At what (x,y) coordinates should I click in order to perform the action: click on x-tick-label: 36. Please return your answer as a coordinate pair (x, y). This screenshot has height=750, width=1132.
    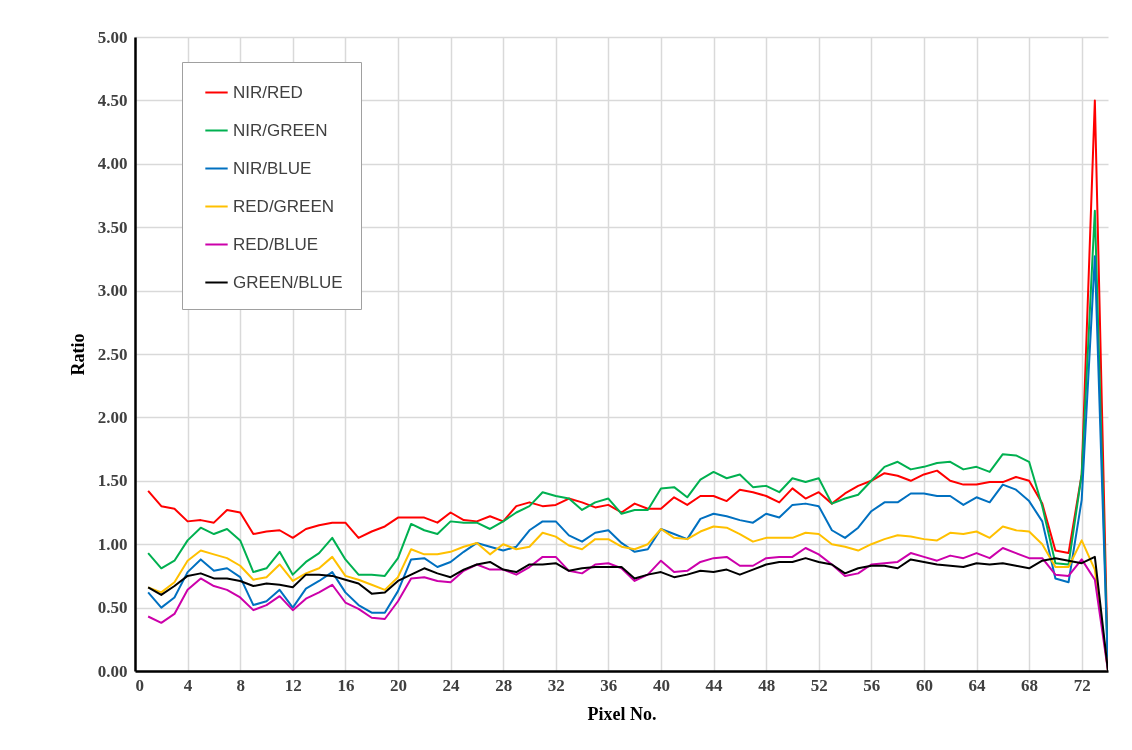
    Looking at the image, I should click on (609, 685).